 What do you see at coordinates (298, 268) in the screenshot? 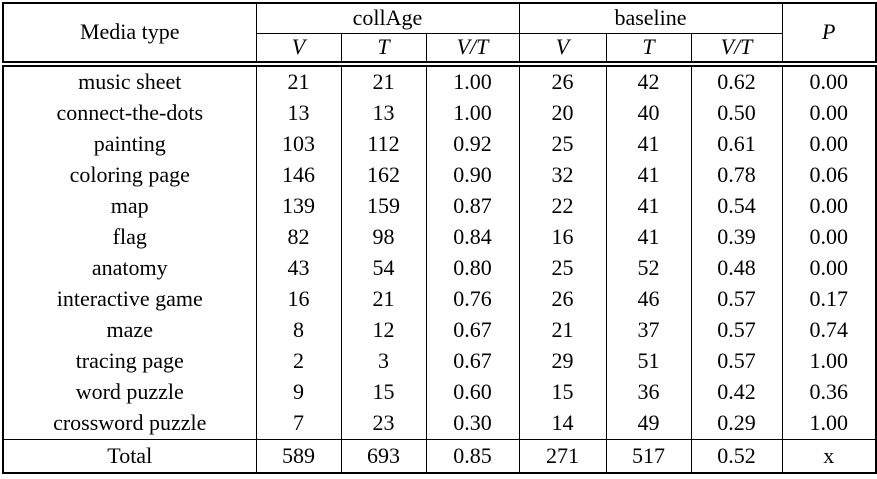
I see `value-cell-collage-v: 43` at bounding box center [298, 268].